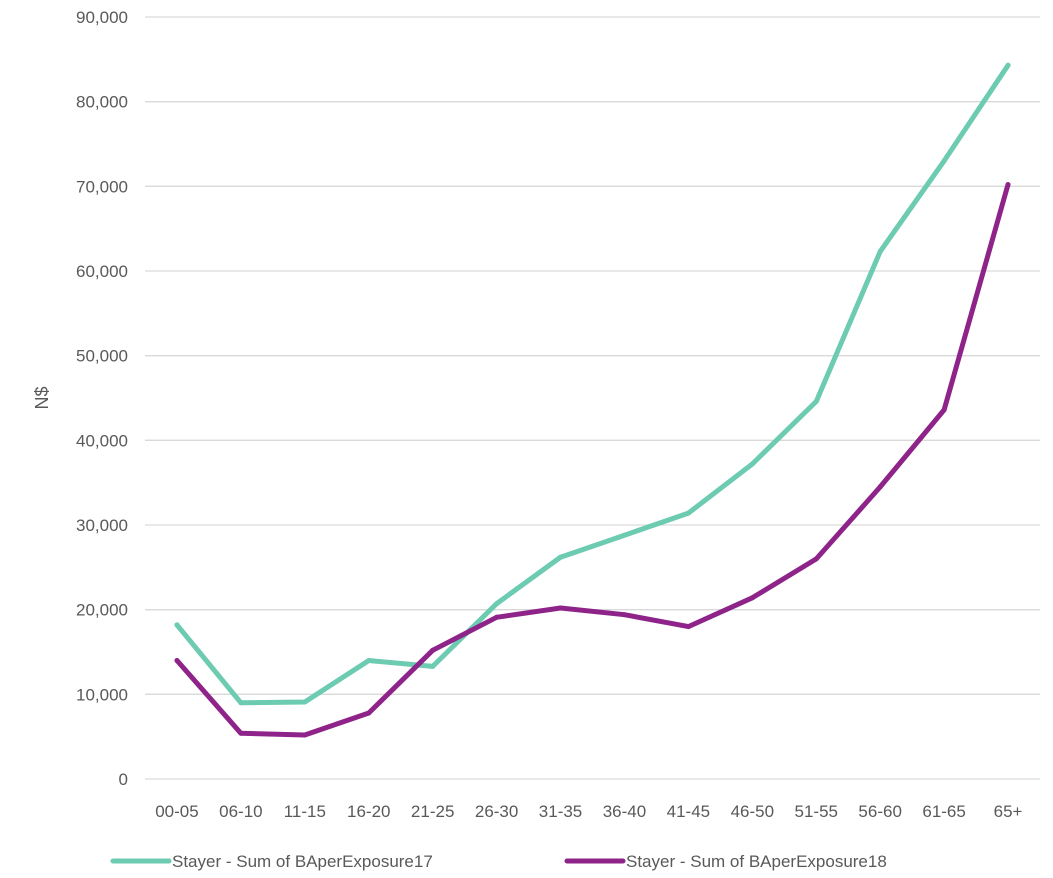  I want to click on x-tick-label: 46-50, so click(752, 811).